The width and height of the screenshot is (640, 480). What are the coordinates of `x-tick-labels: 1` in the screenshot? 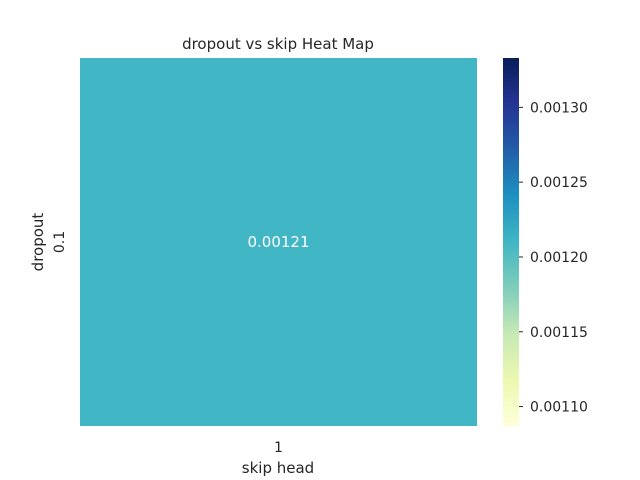 It's located at (278, 448).